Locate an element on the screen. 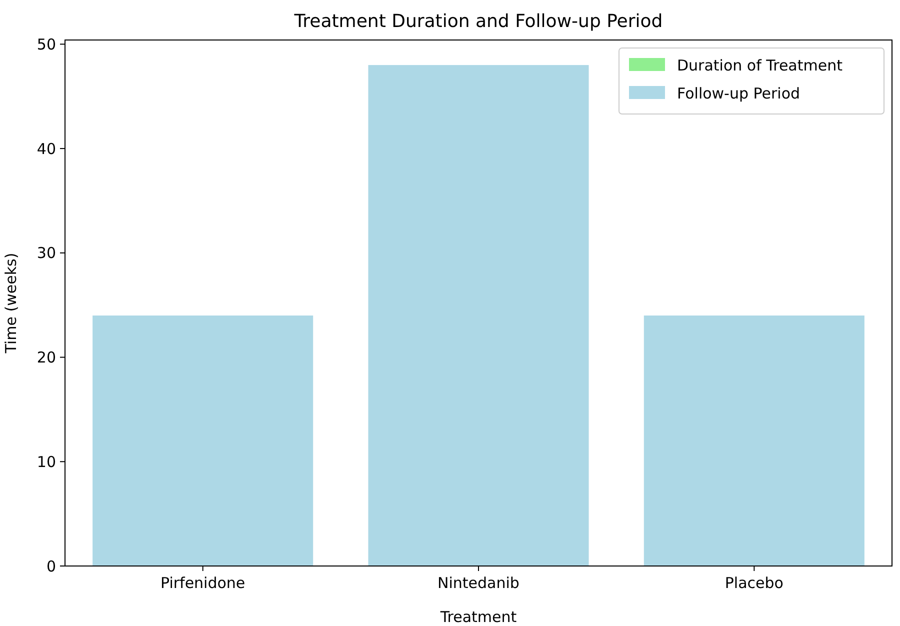 The image size is (900, 626). chart-title: Treatment Duration and Follow-up Period is located at coordinates (478, 21).